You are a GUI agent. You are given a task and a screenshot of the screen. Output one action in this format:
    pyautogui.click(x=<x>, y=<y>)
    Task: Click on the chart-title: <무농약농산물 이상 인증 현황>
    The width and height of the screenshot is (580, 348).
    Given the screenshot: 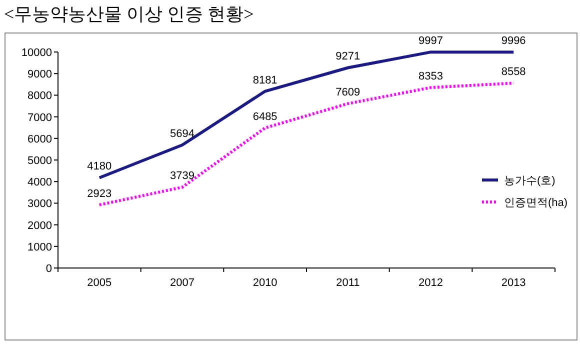 What is the action you would take?
    pyautogui.click(x=129, y=14)
    